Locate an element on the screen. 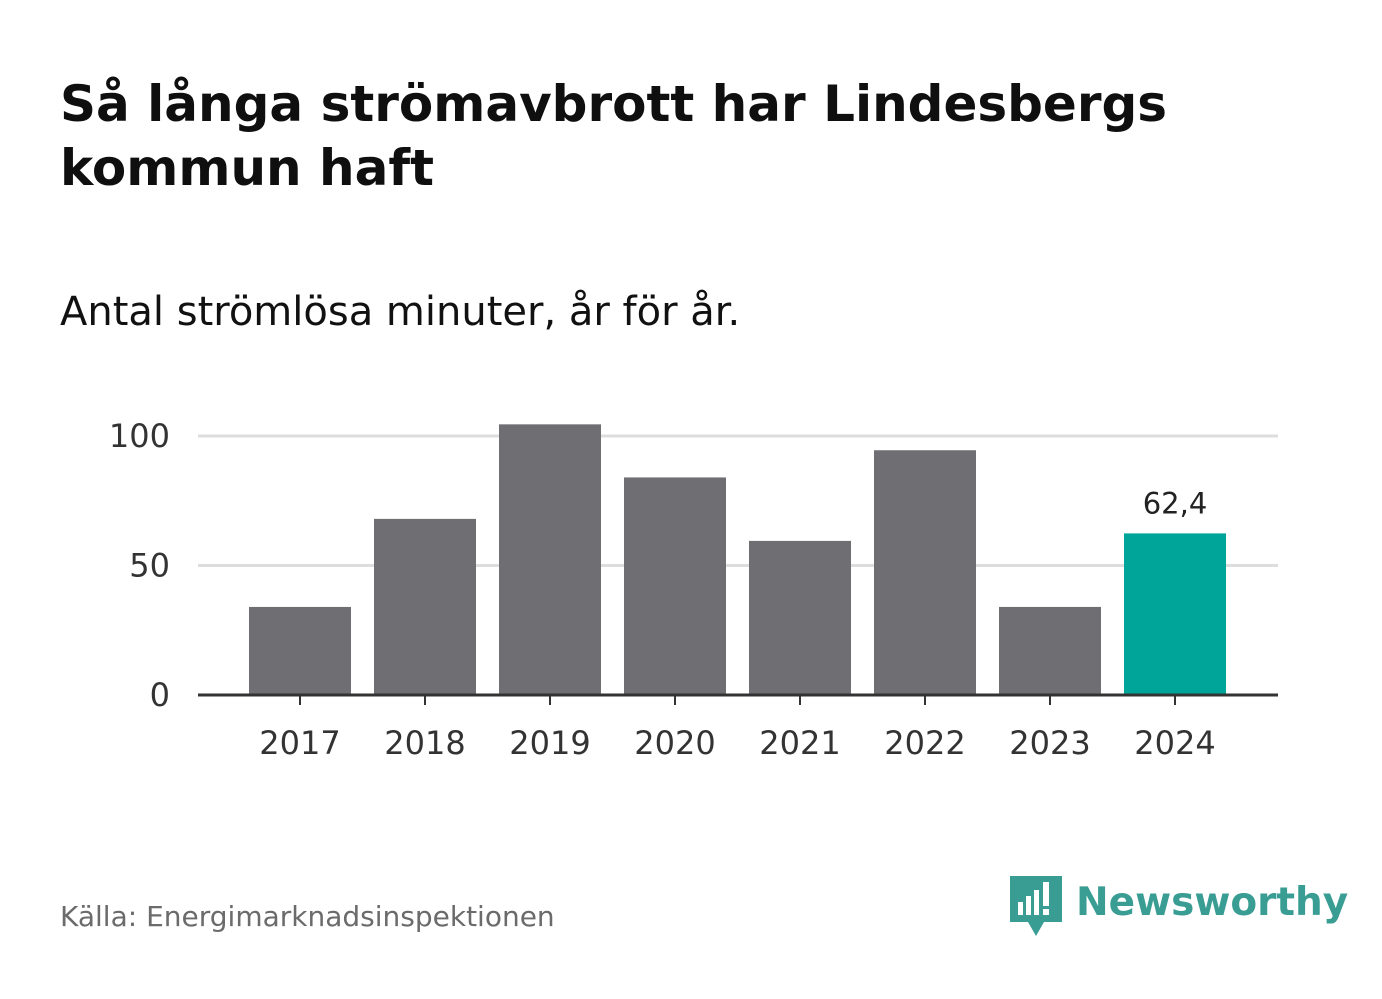 Image resolution: width=1382 pixels, height=999 pixels. y-tick-label: 100 is located at coordinates (139, 436).